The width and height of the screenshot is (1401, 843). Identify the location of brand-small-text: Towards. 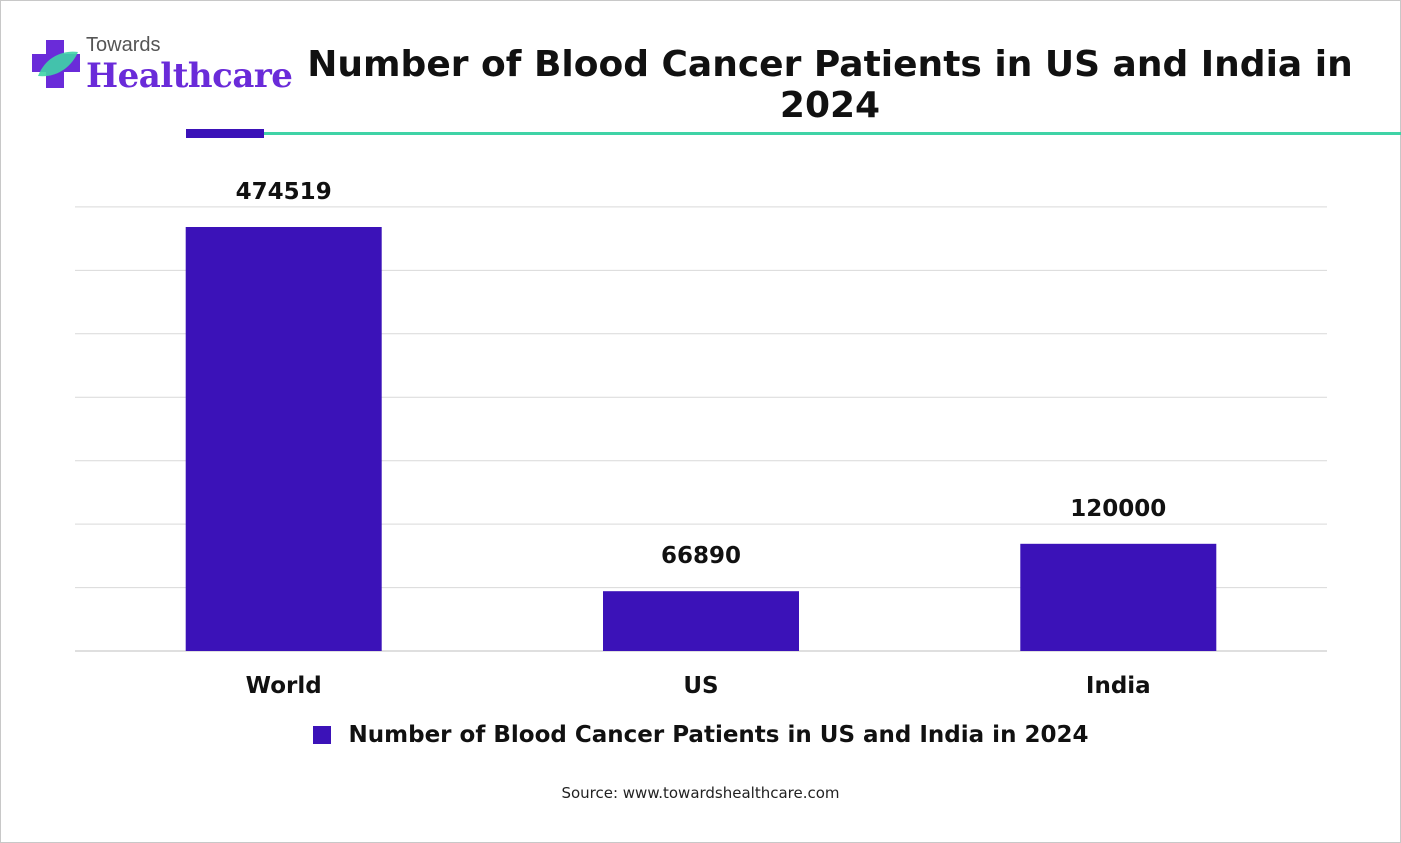
(123, 45).